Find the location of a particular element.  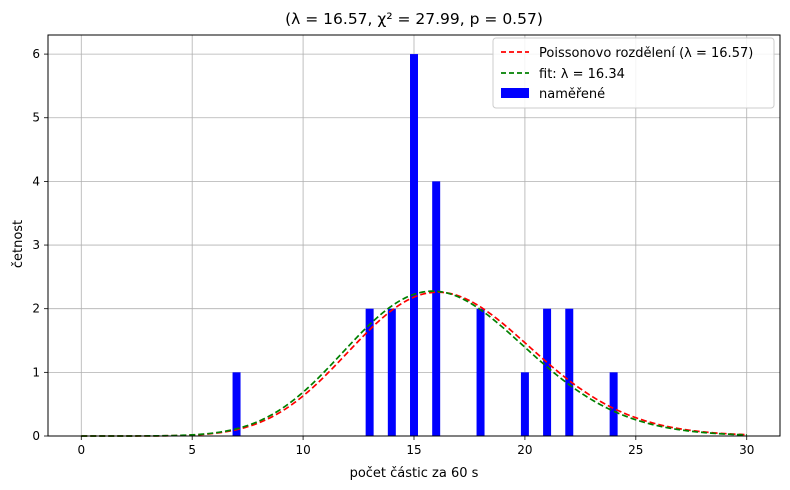

y-axis-label: četnost is located at coordinates (18, 244).